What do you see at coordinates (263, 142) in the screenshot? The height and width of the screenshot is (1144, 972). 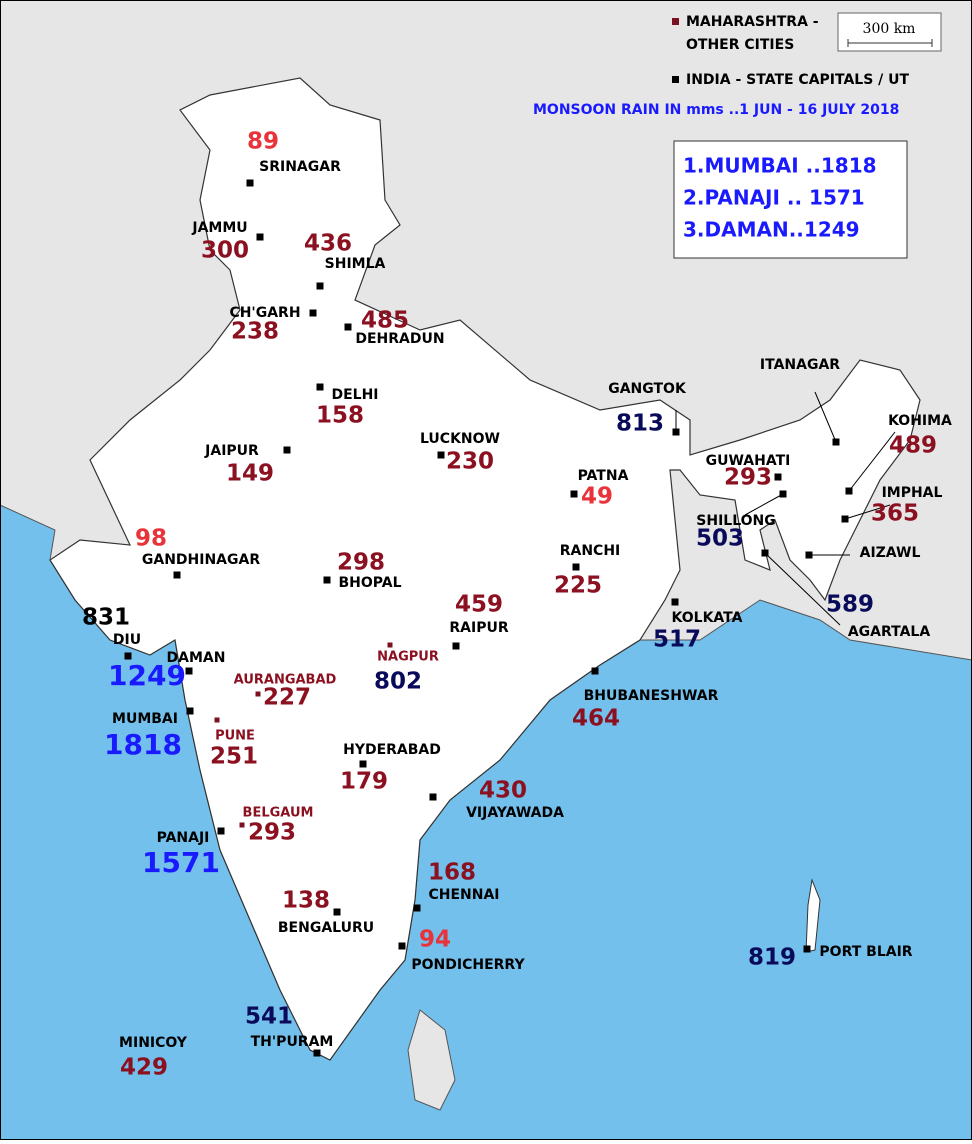 I see `rainfall-value: 89` at bounding box center [263, 142].